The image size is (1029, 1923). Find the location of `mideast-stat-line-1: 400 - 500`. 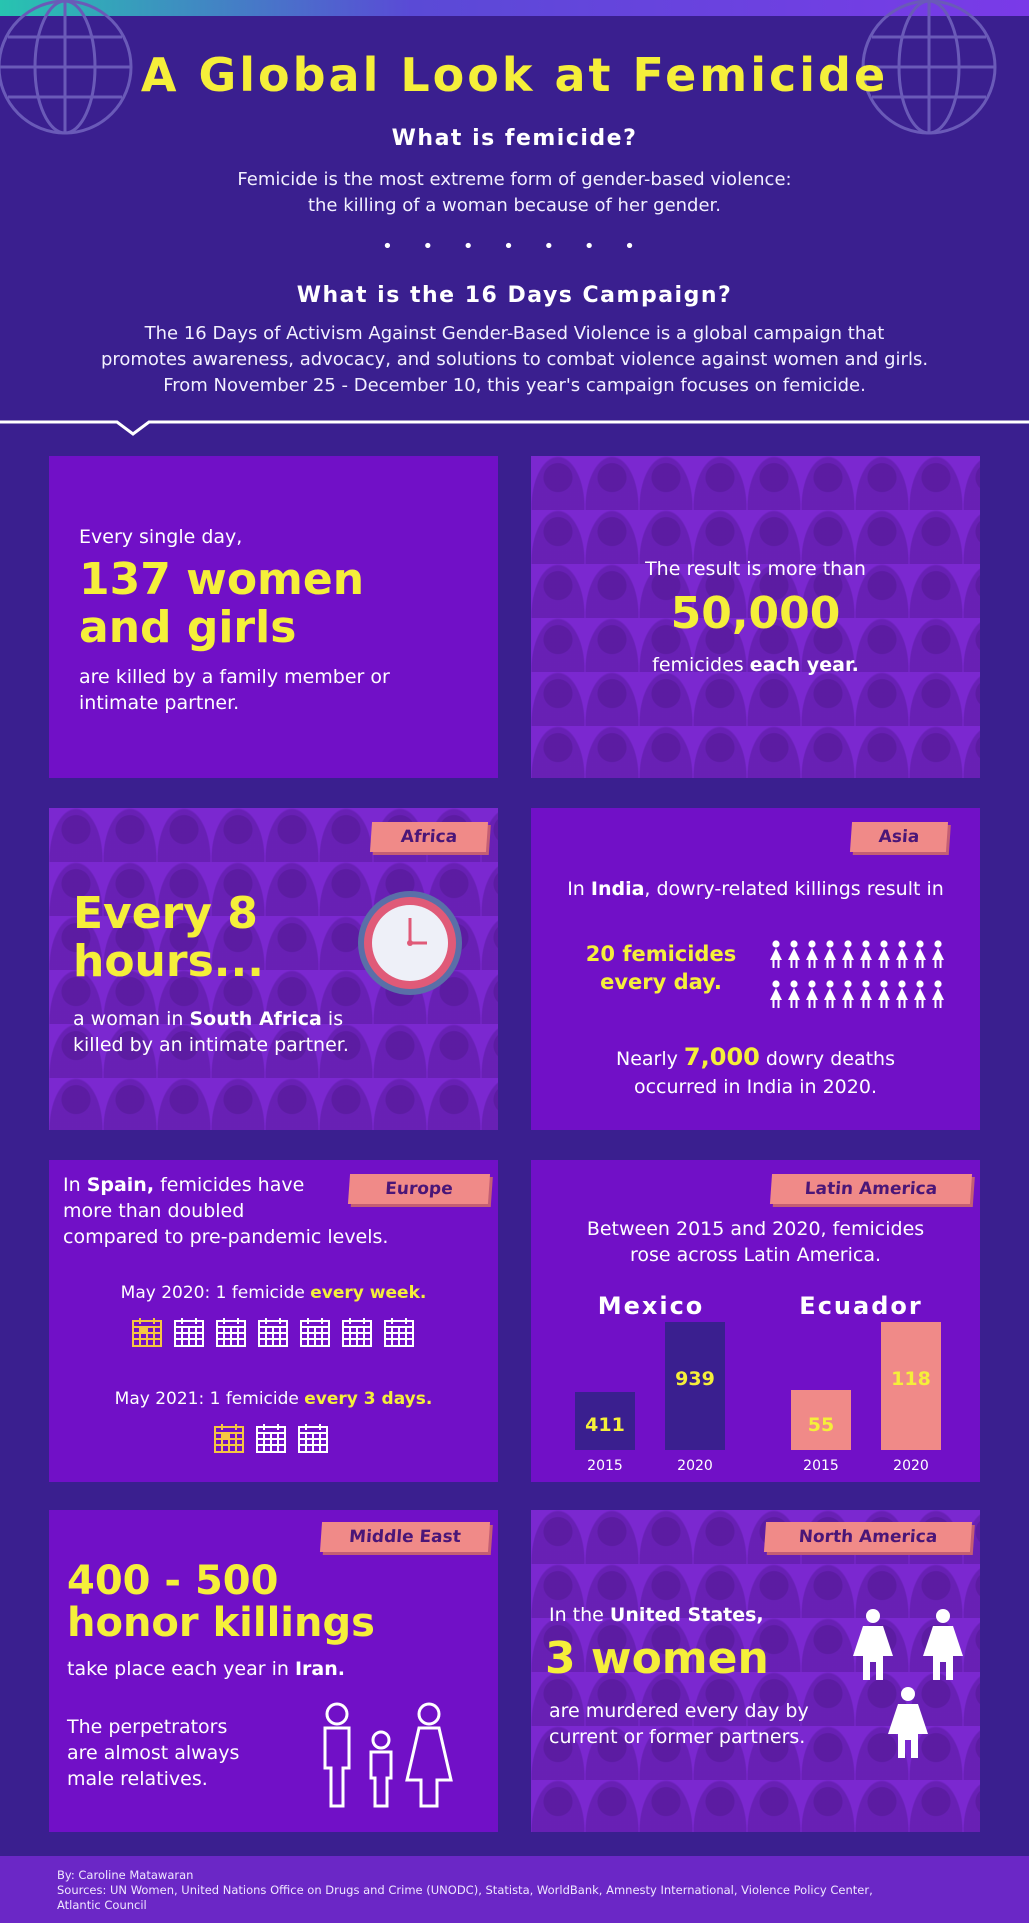

mideast-stat-line-1: 400 - 500 is located at coordinates (173, 1581).